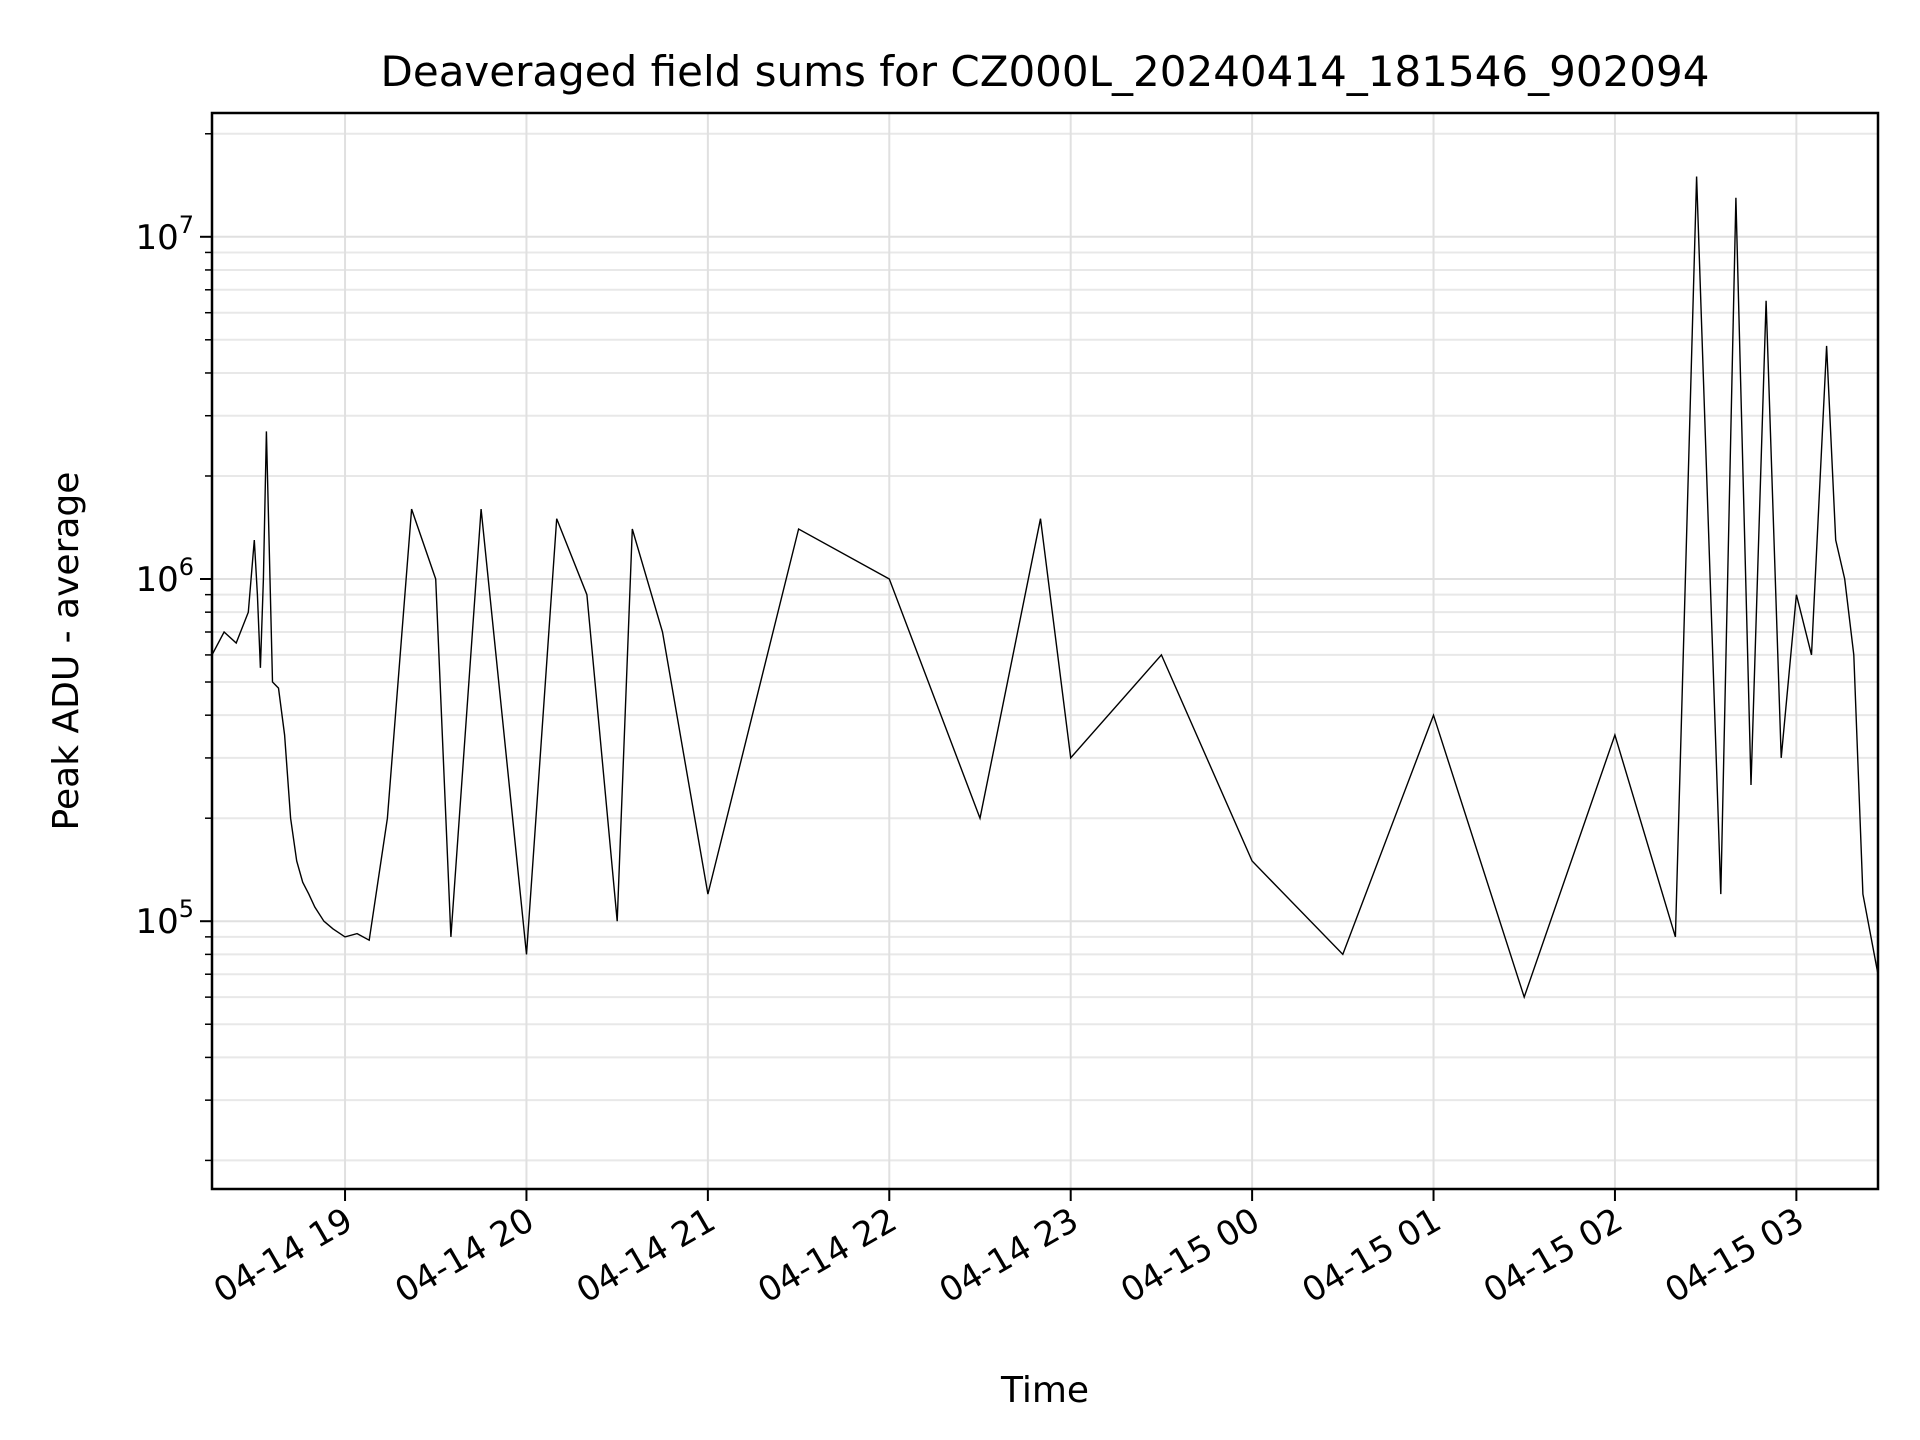 This screenshot has width=1920, height=1440. Describe the element at coordinates (283, 1255) in the screenshot. I see `x-tick-label: 04-14 19` at that location.